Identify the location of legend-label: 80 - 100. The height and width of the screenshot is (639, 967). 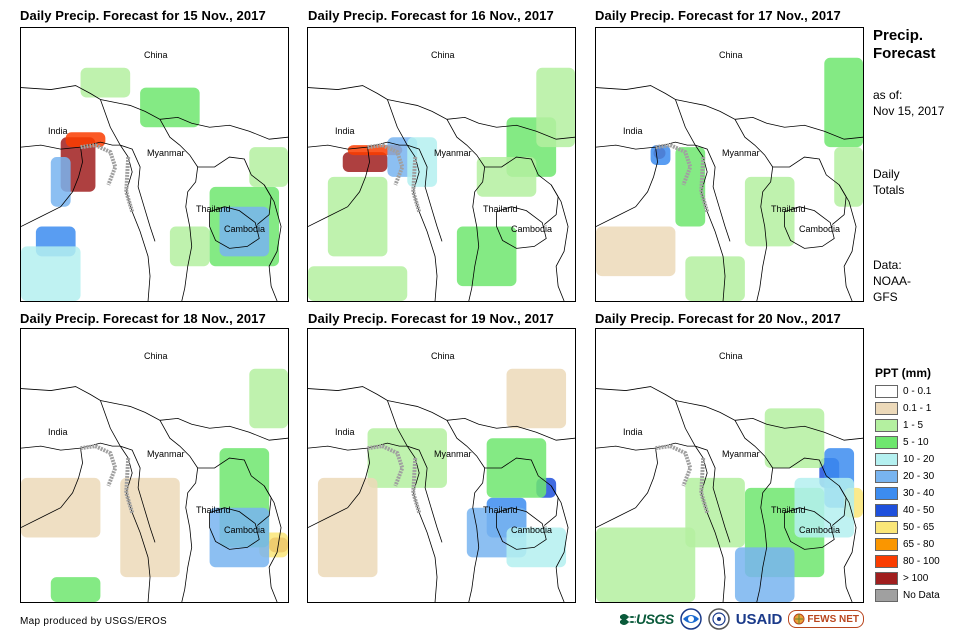
(921, 561).